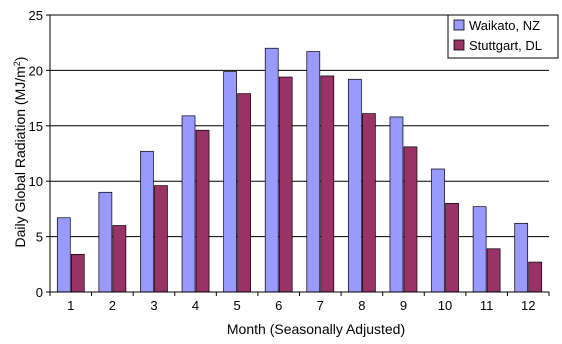 The height and width of the screenshot is (344, 562). I want to click on y-tick-labels: 0 5 10 15 20 25, so click(36, 154).